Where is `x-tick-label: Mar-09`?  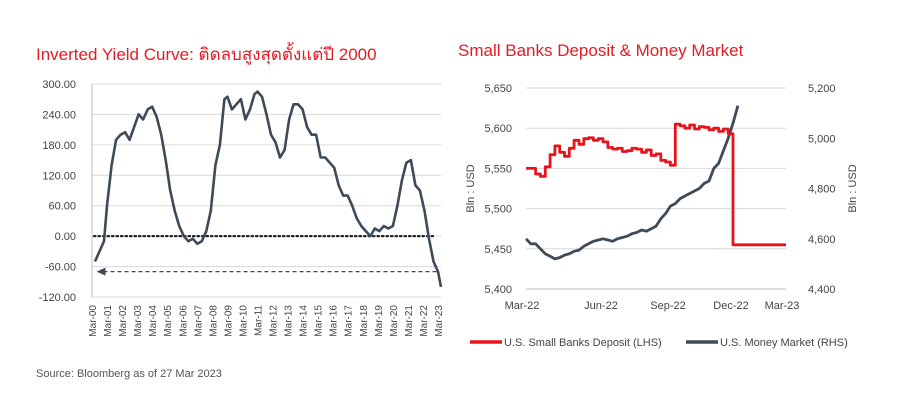
x-tick-label: Mar-09 is located at coordinates (228, 321).